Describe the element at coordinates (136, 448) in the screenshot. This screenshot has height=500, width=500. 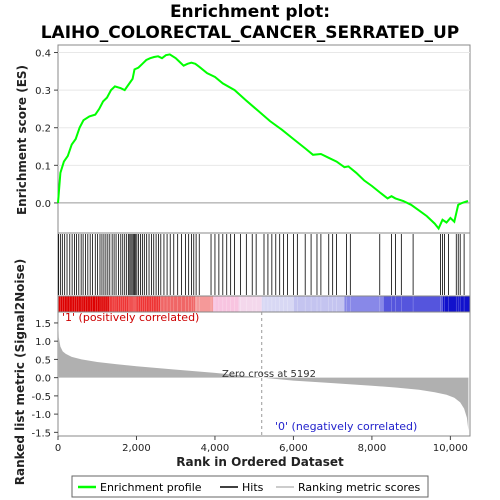
I see `x-tick-label: 2,000` at that location.